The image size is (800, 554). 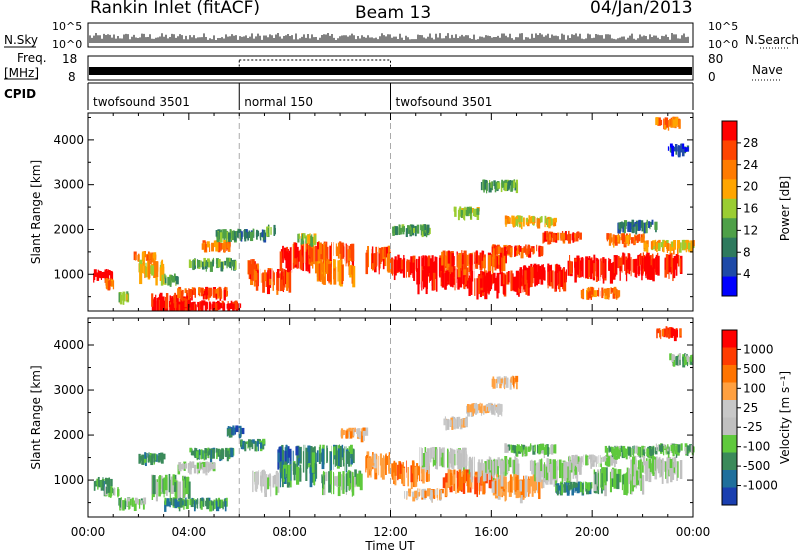 I want to click on x-tick-label: 16:00, so click(x=491, y=532).